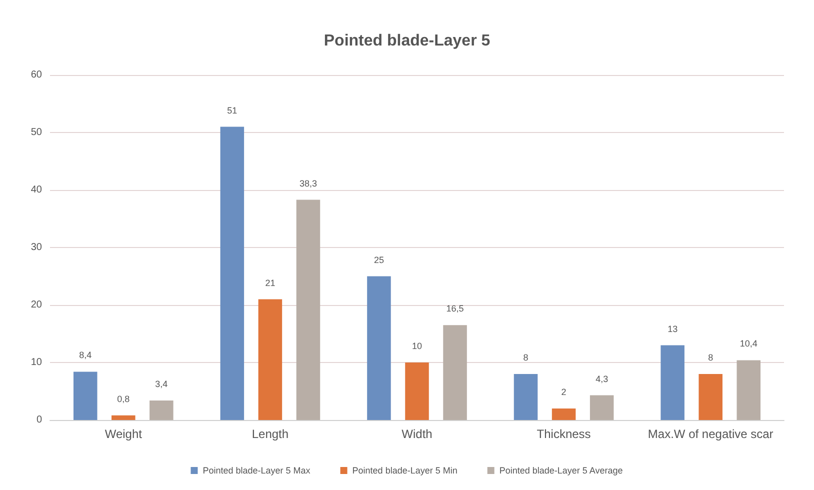 This screenshot has width=814, height=490. I want to click on x-tick-label: Length, so click(270, 434).